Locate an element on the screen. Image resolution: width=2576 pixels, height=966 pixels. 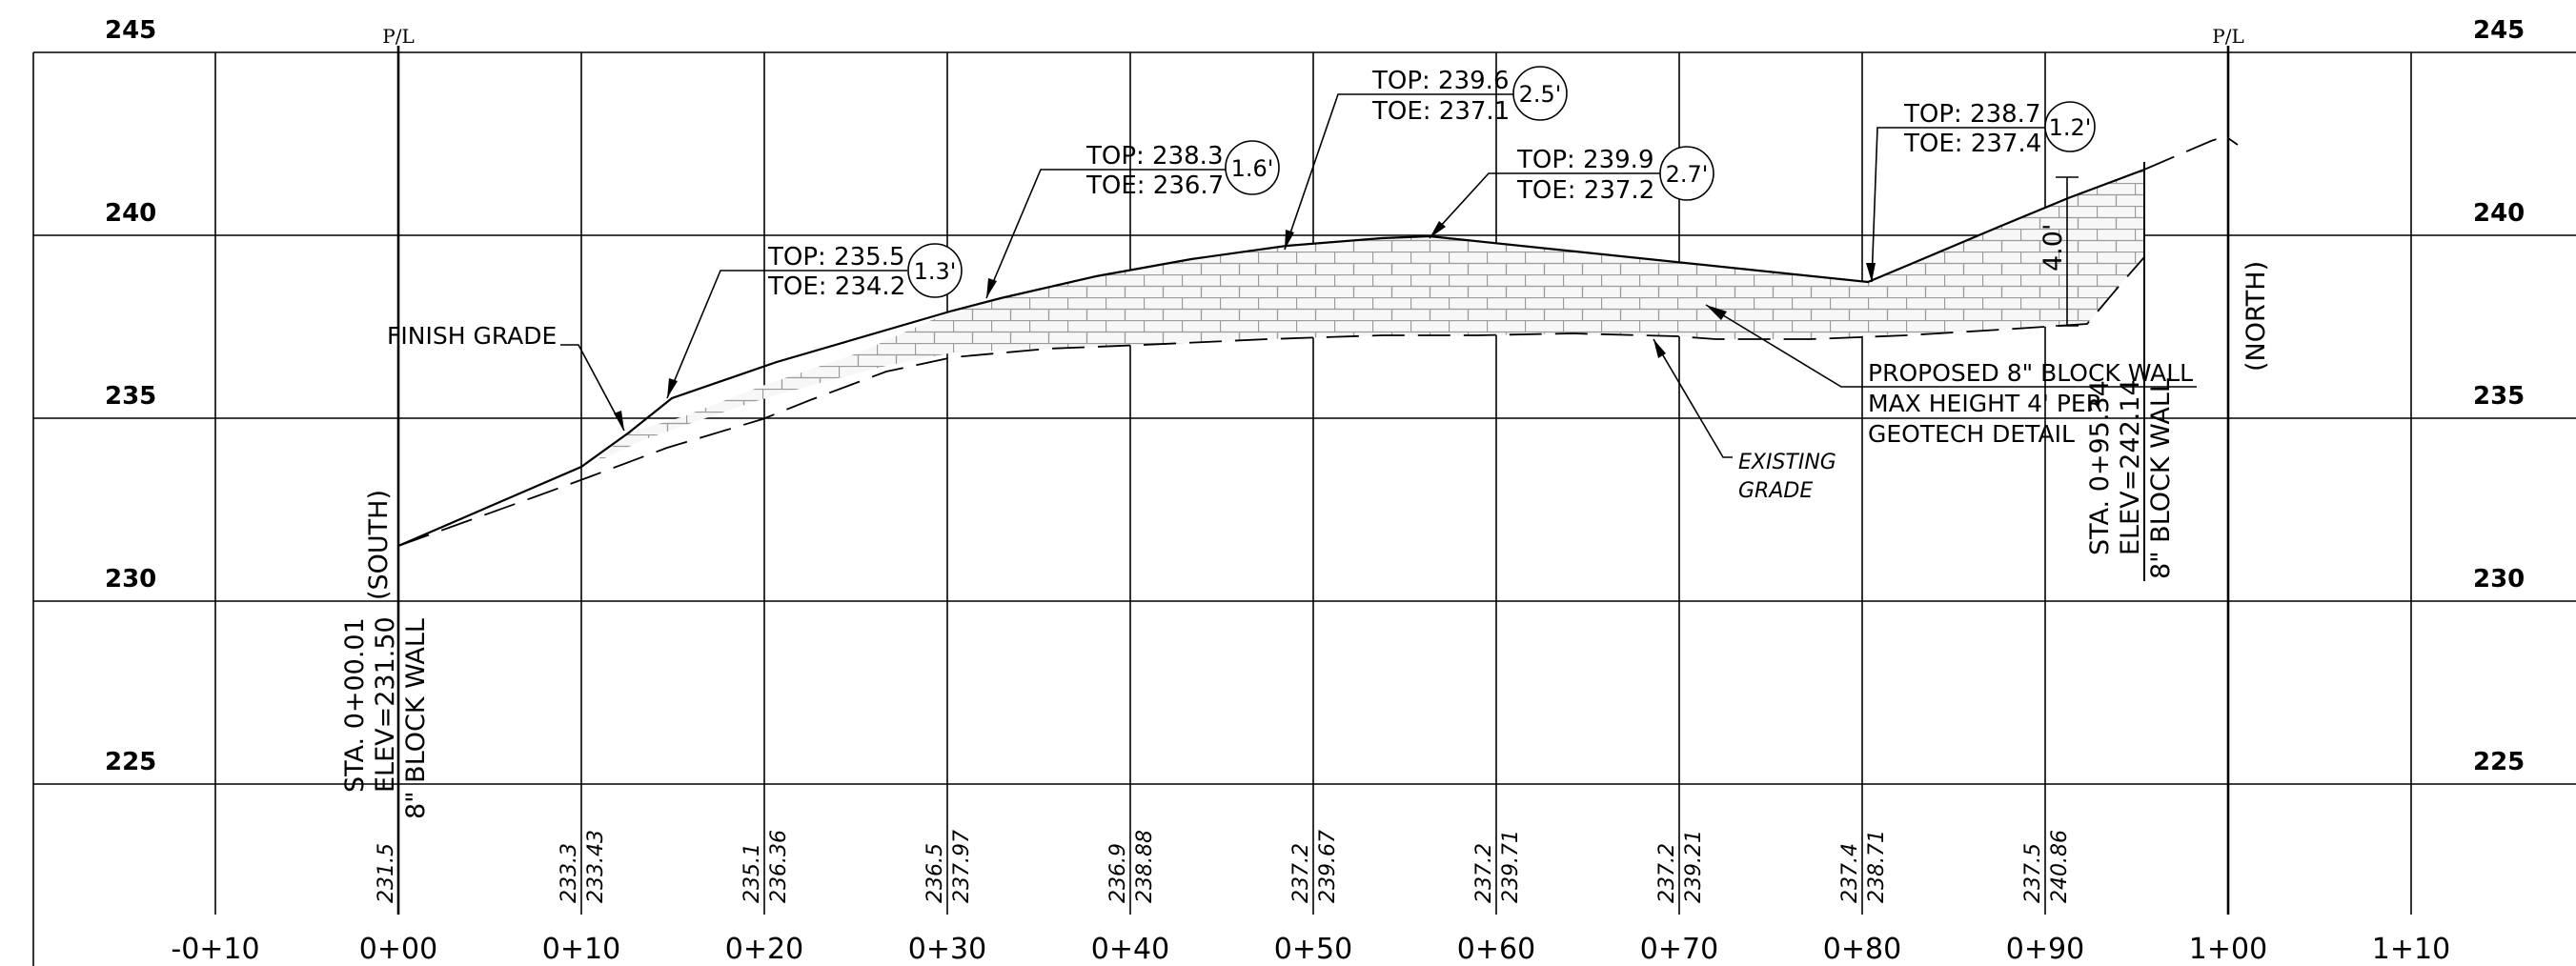
finish-grade-leader is located at coordinates (592, 388).